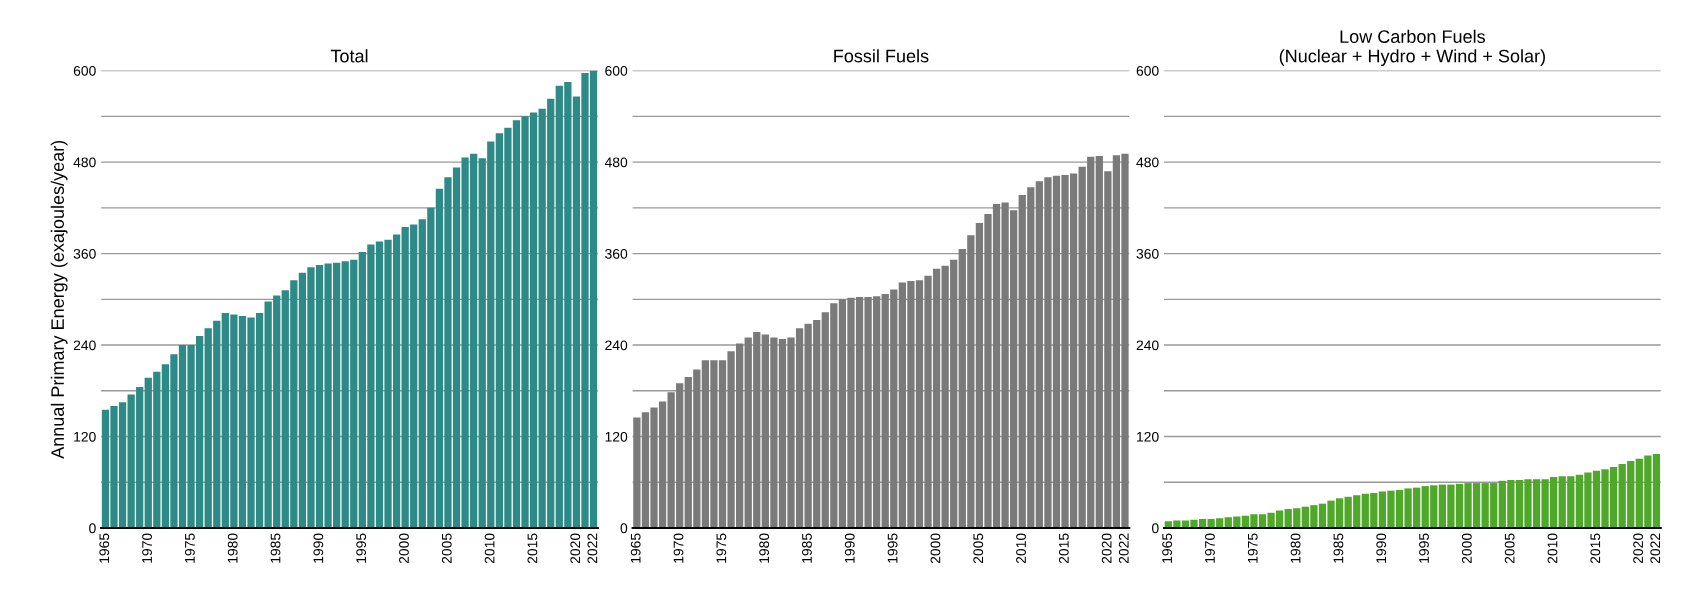 The width and height of the screenshot is (1686, 614). What do you see at coordinates (349, 56) in the screenshot?
I see `chart-title: Total` at bounding box center [349, 56].